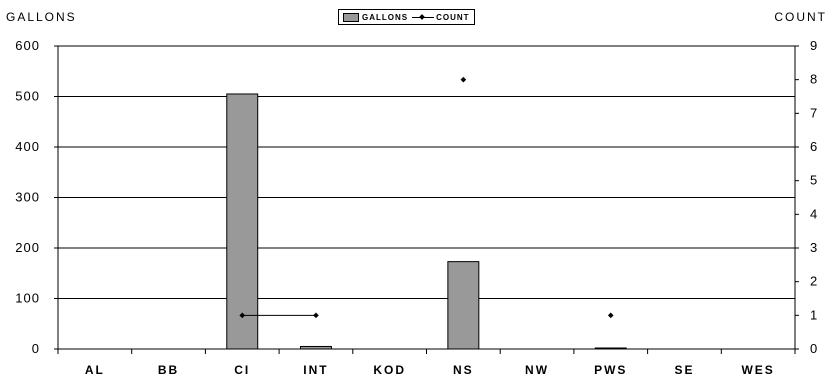 Image resolution: width=833 pixels, height=379 pixels. I want to click on x-tick-label: PWS, so click(610, 370).